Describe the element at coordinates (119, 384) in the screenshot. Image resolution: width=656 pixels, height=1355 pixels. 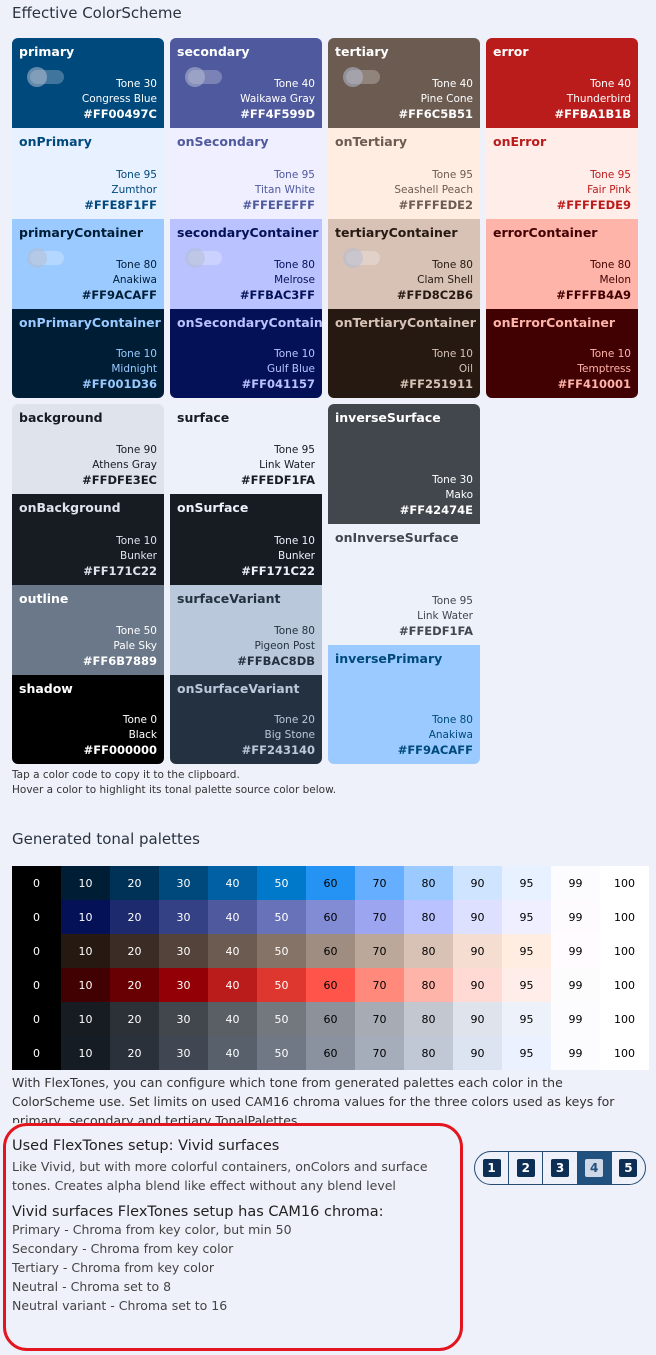
I see `color-hex-code: #FF001D36` at that location.